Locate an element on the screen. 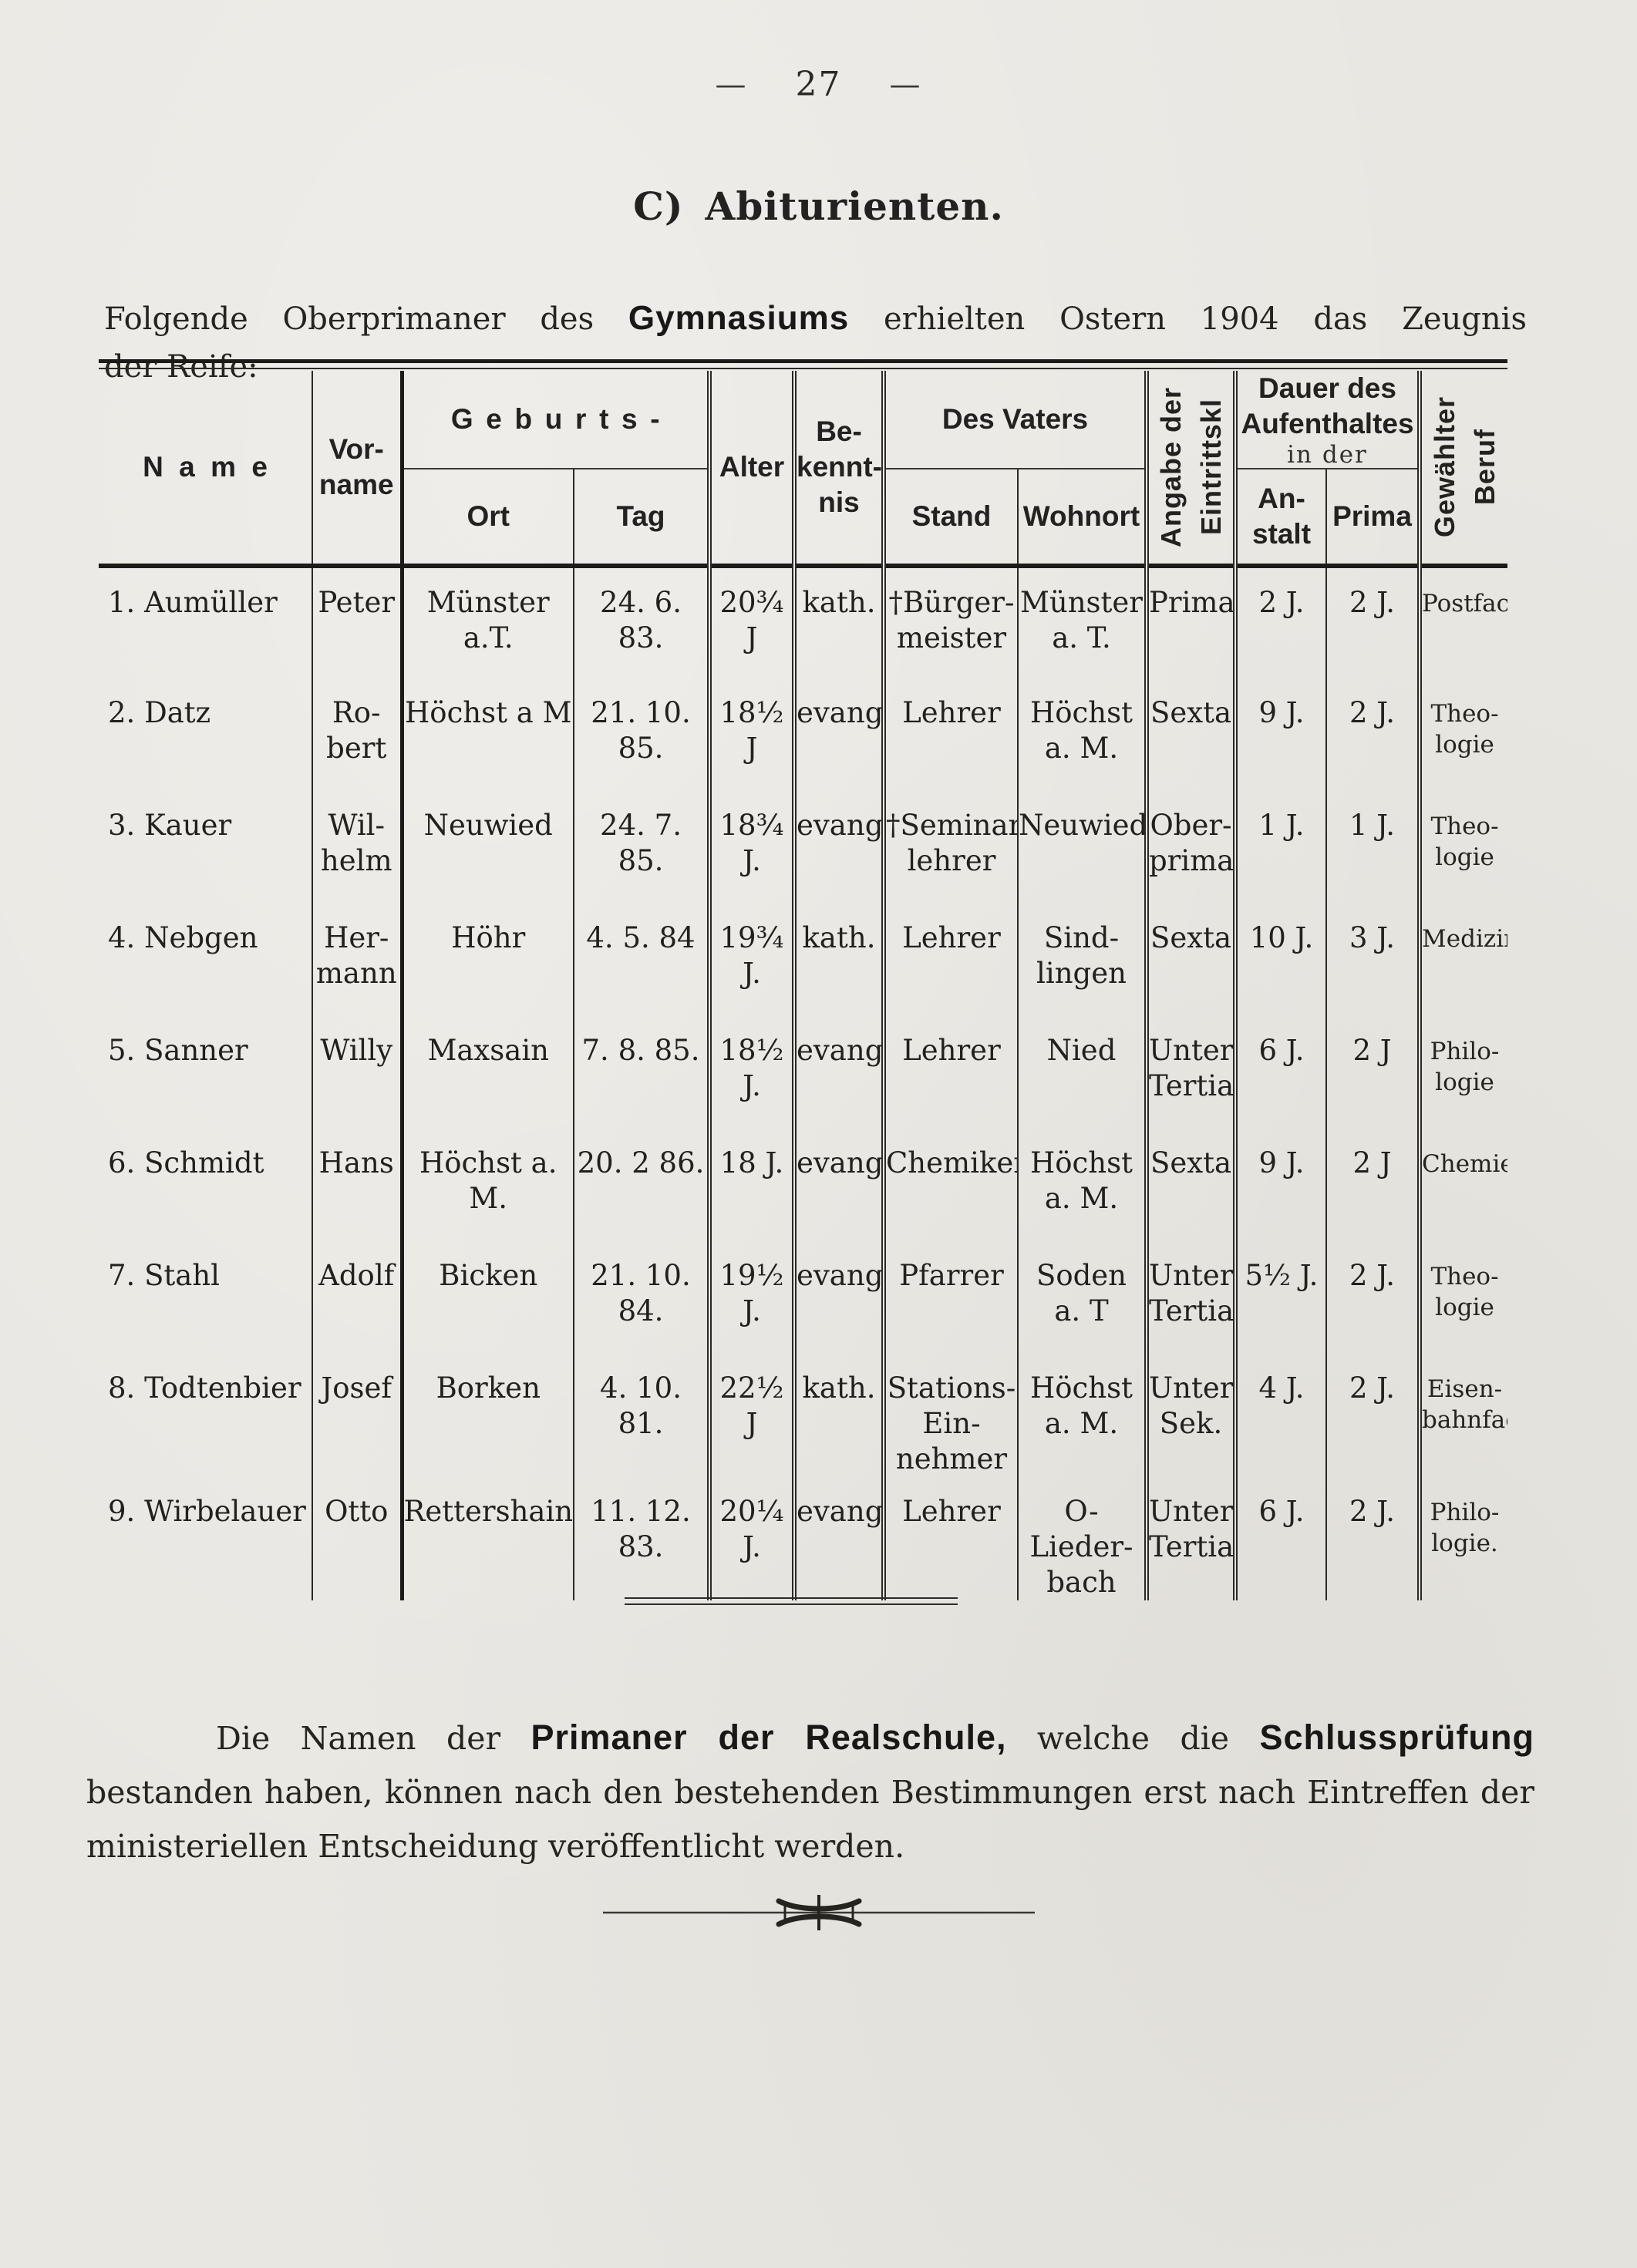 The height and width of the screenshot is (2268, 1637). cell-geburtstag: 4. 10. 81. is located at coordinates (641, 1415).